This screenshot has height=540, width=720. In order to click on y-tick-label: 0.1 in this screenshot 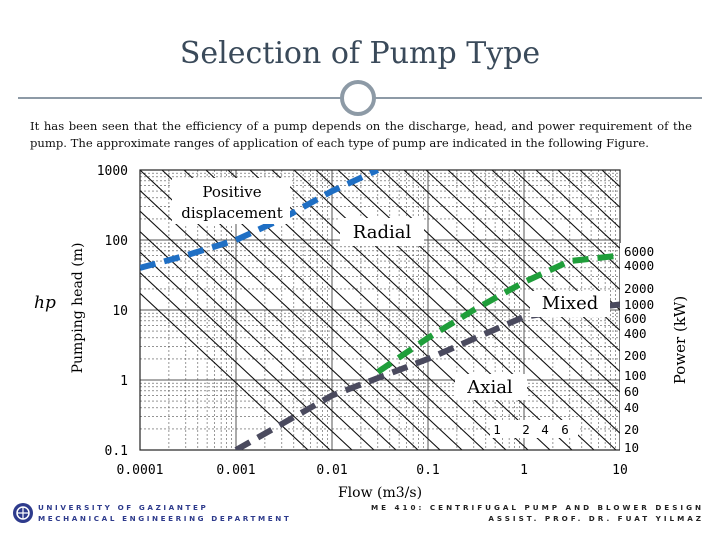, I will do `click(116, 451)`.